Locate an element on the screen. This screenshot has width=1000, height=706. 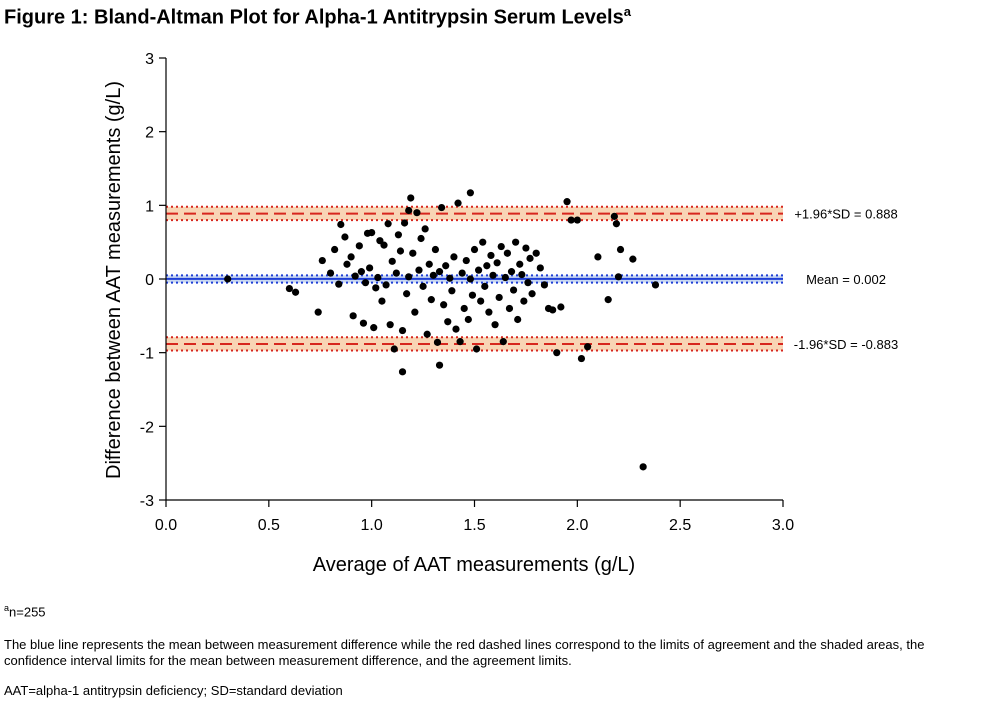
x-tick-label: 2.0 is located at coordinates (577, 525).